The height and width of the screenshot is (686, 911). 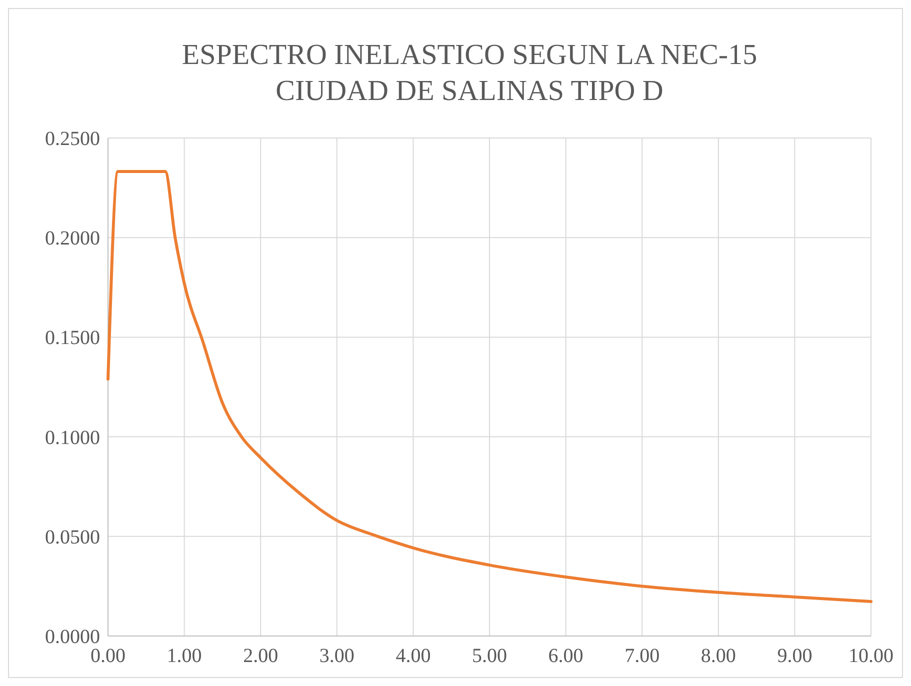 What do you see at coordinates (72, 437) in the screenshot?
I see `y-tick-label: 0.1000` at bounding box center [72, 437].